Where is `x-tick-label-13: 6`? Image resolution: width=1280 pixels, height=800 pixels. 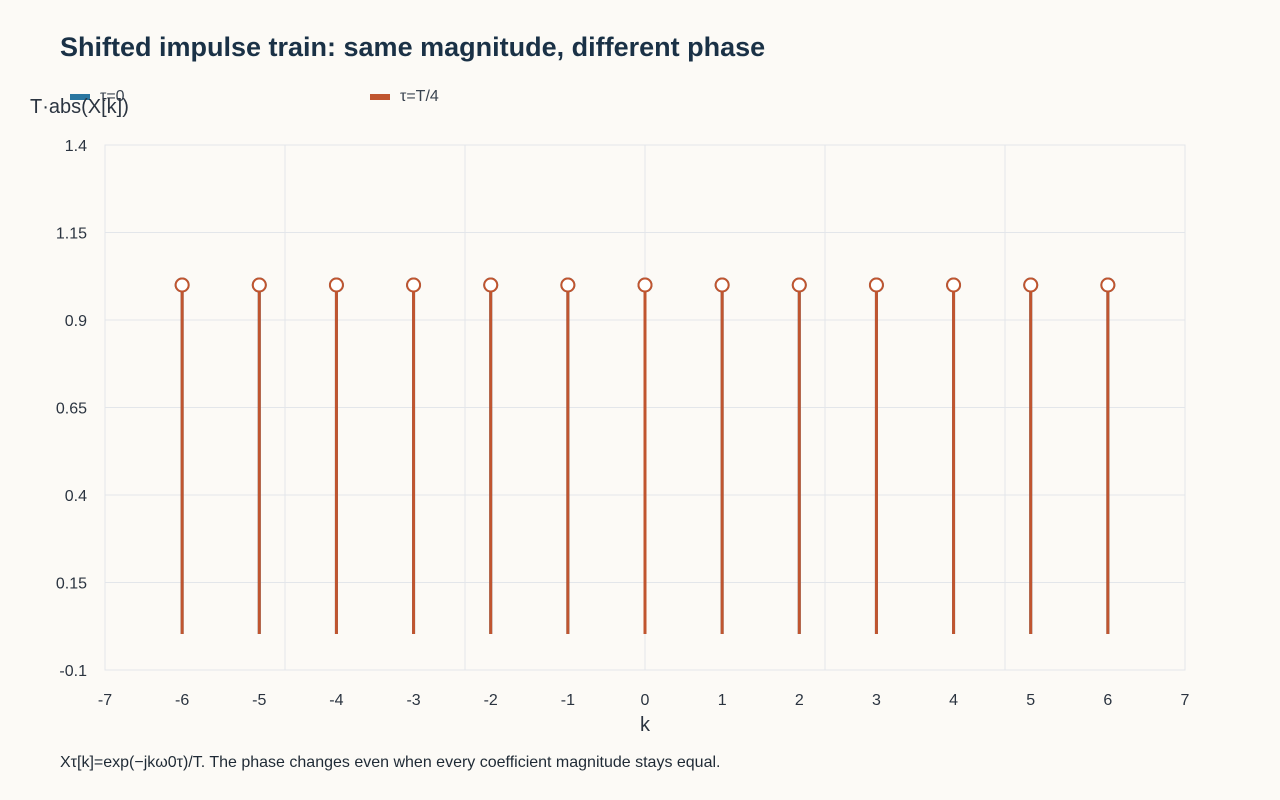 x-tick-label-13: 6 is located at coordinates (1107, 700).